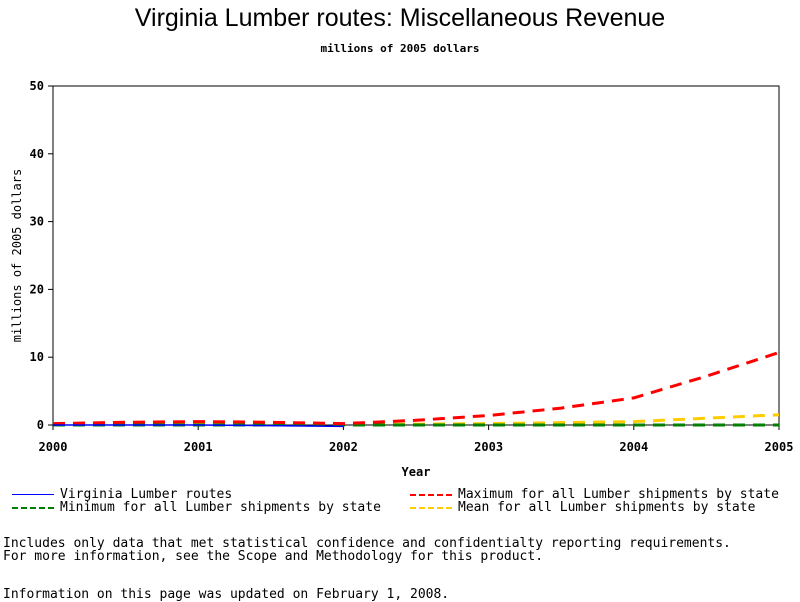 The image size is (800, 602). I want to click on legend-item-virginia: Virginia Lumber routes, so click(122, 494).